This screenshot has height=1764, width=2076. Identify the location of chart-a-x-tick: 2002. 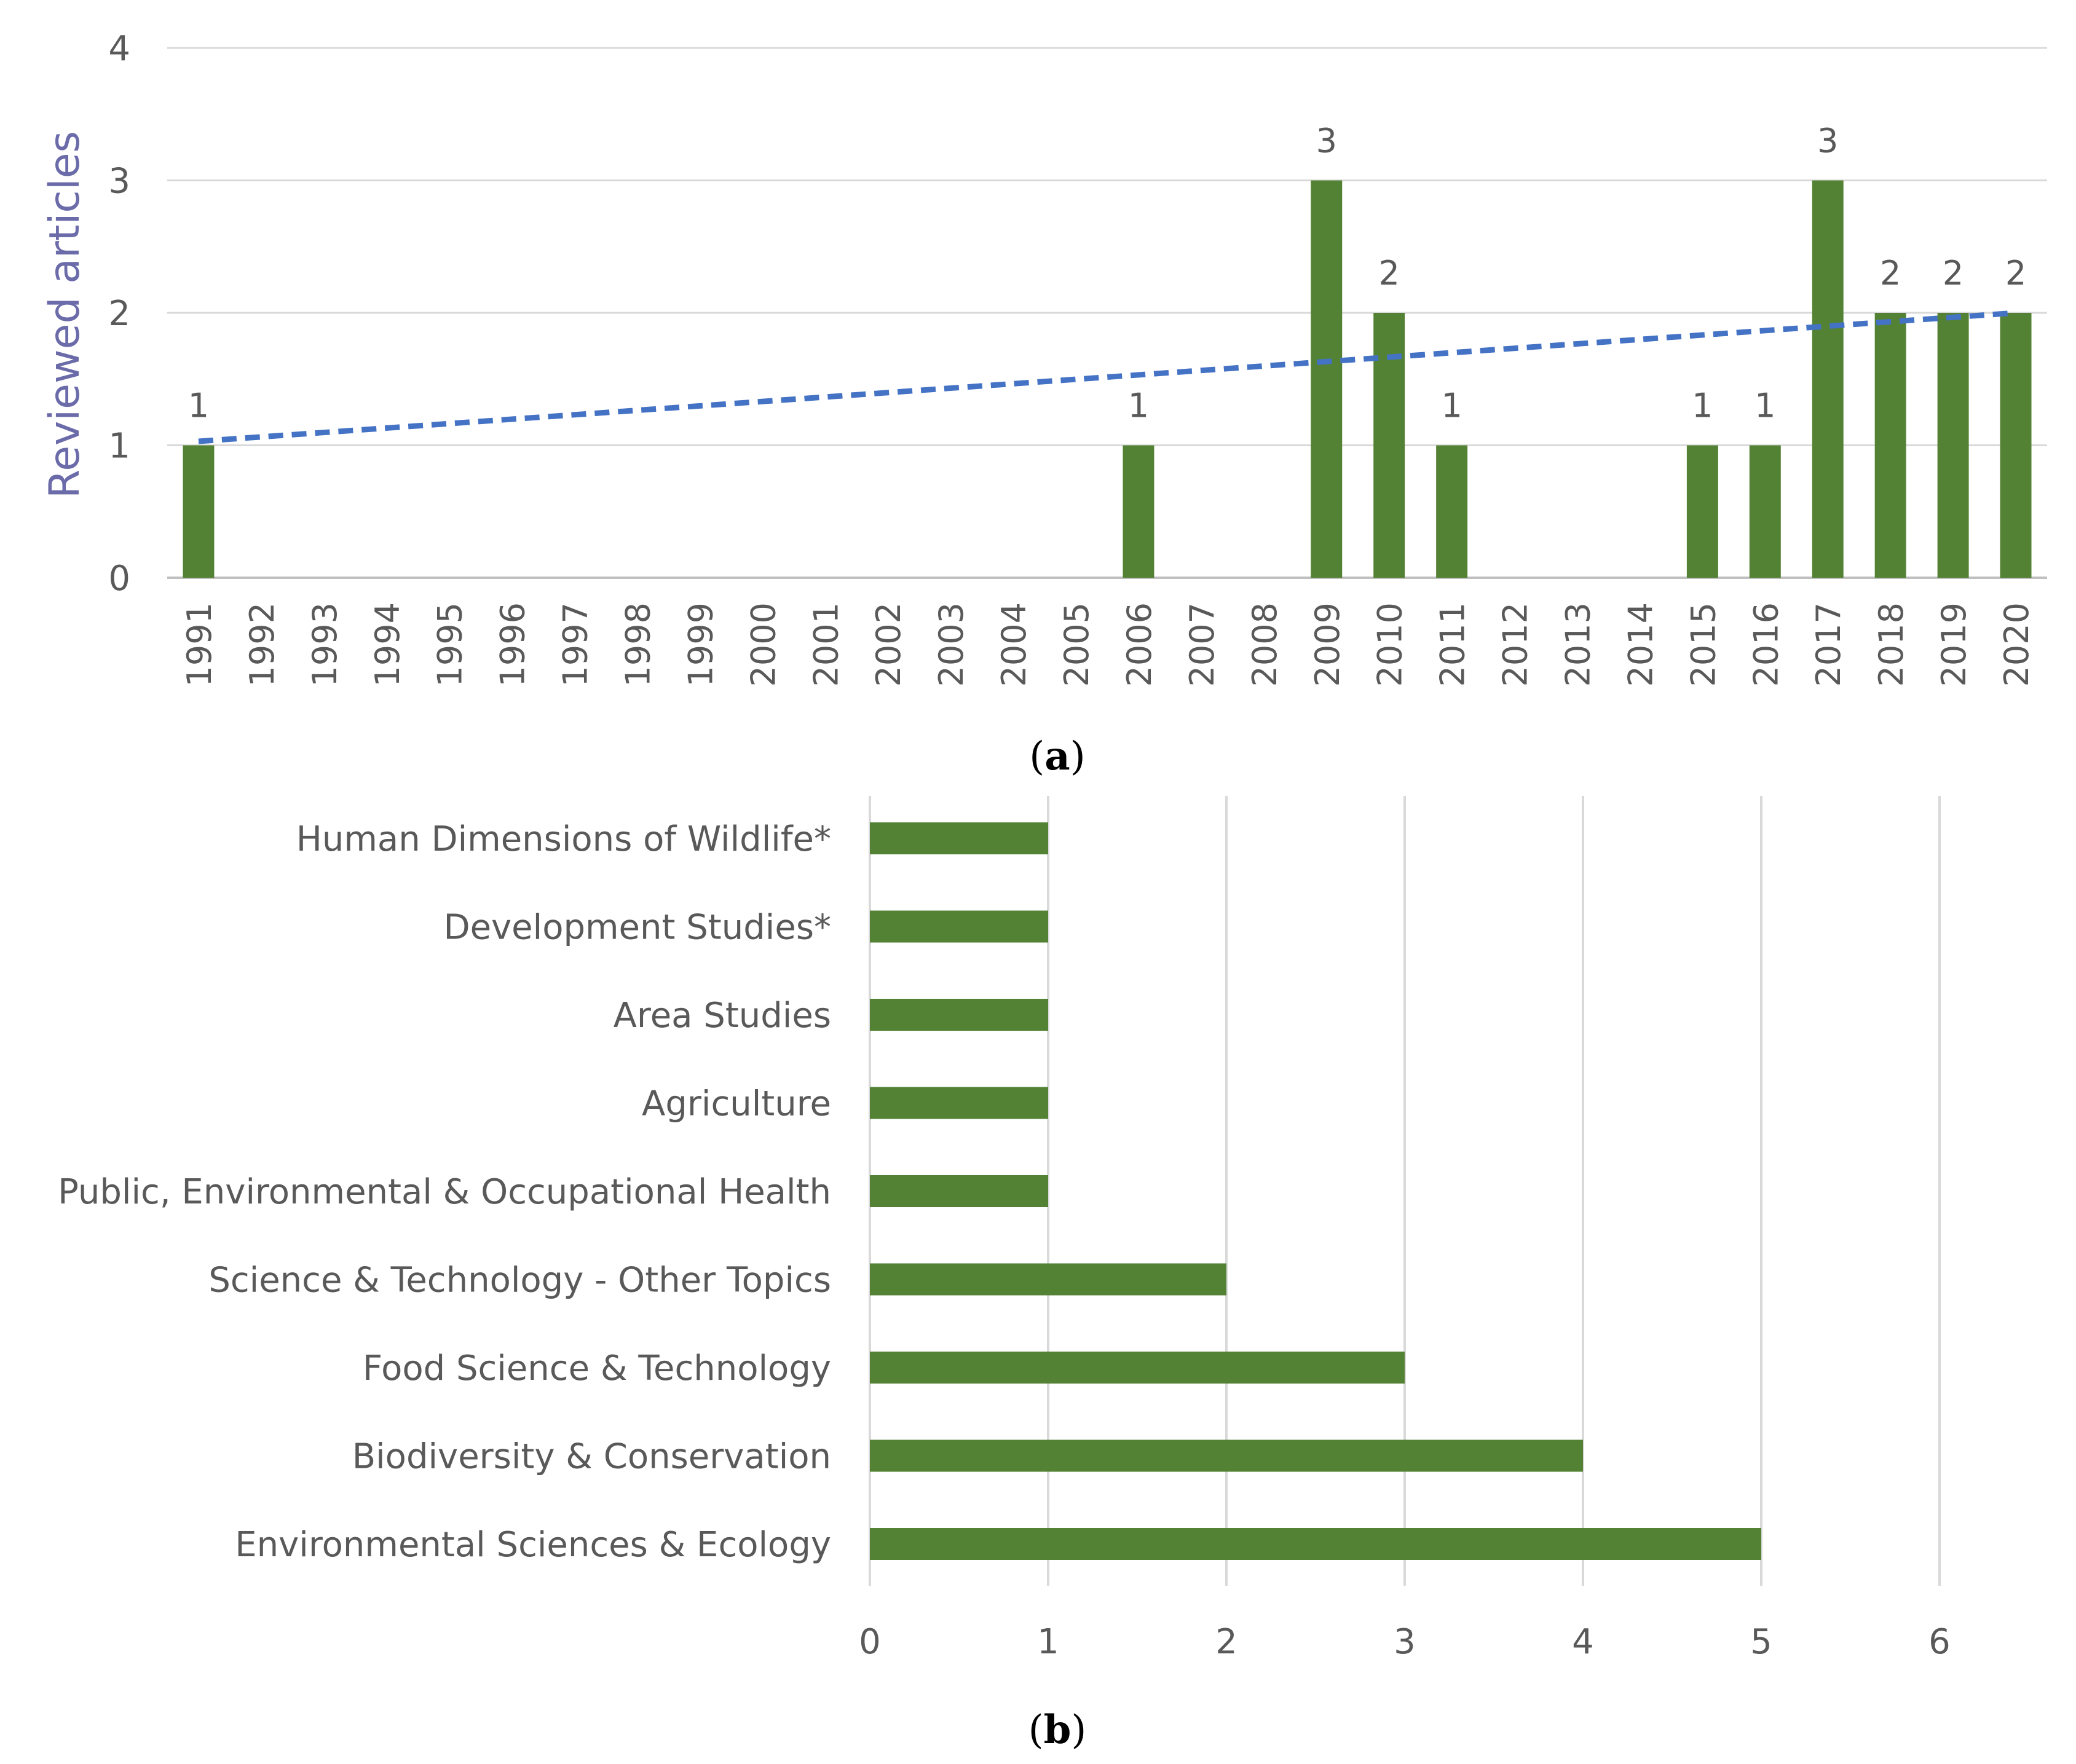
(888, 644).